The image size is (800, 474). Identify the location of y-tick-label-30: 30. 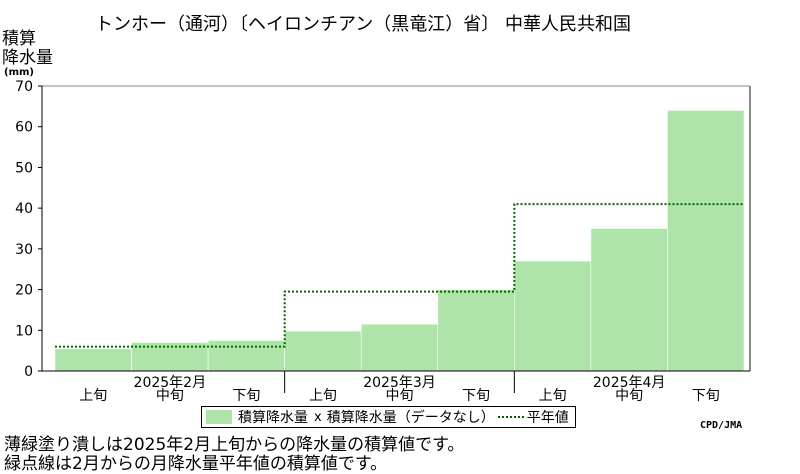
(24, 250).